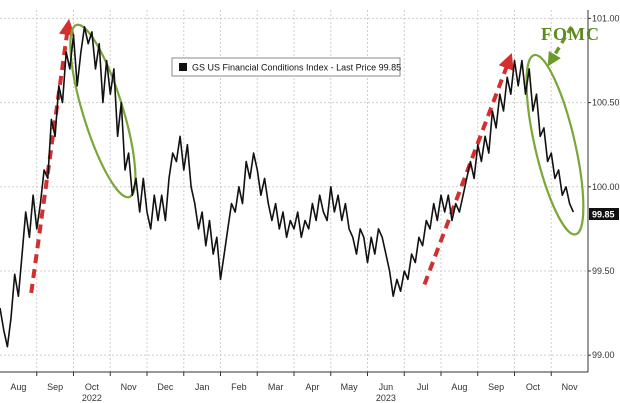  Describe the element at coordinates (423, 387) in the screenshot. I see `x-tick-label: Jul` at that location.